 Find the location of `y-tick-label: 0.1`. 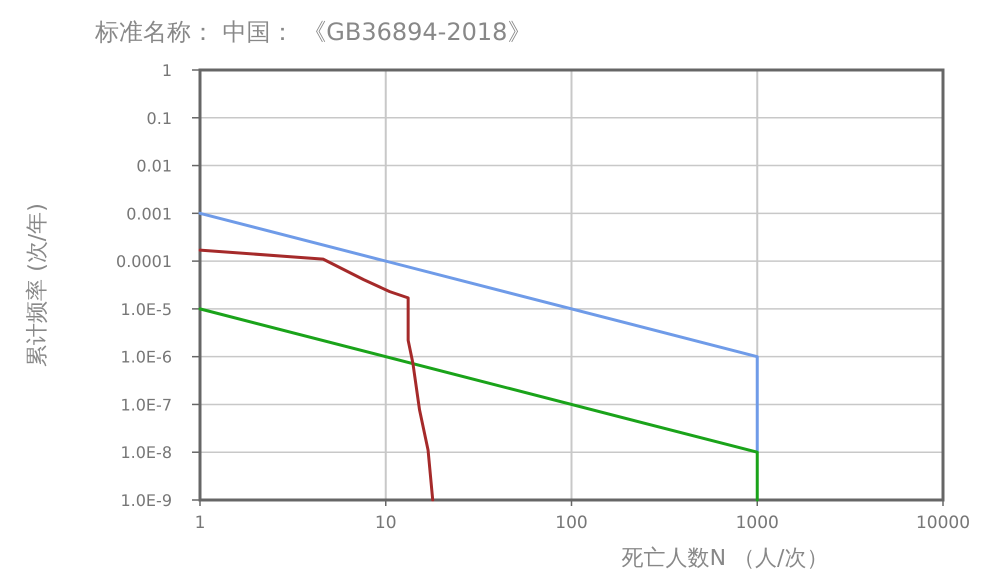

y-tick-label: 0.1 is located at coordinates (159, 118).